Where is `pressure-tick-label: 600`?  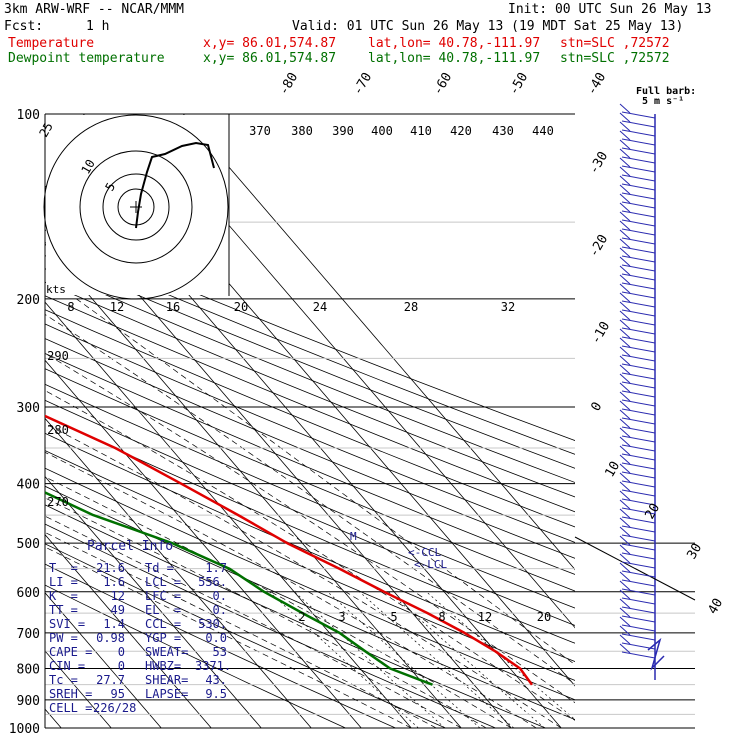 pressure-tick-label: 600 is located at coordinates (28, 593).